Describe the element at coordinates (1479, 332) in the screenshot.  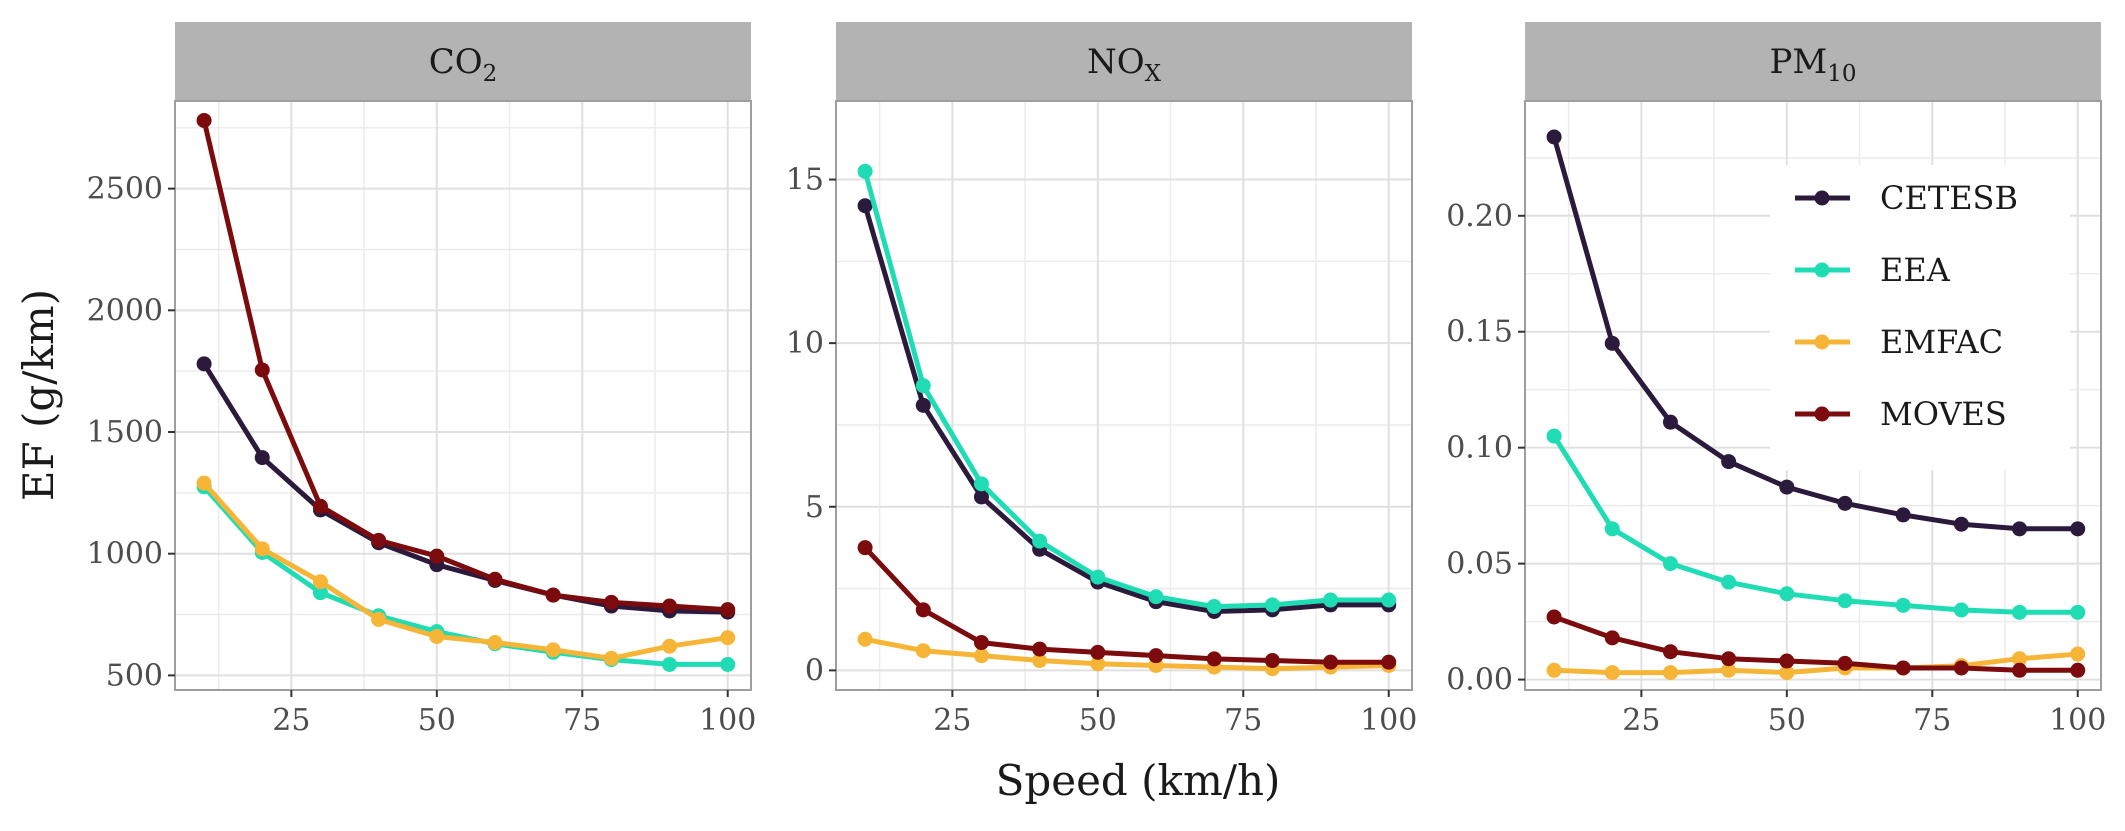
I see `y-tick-label: 0.15` at that location.